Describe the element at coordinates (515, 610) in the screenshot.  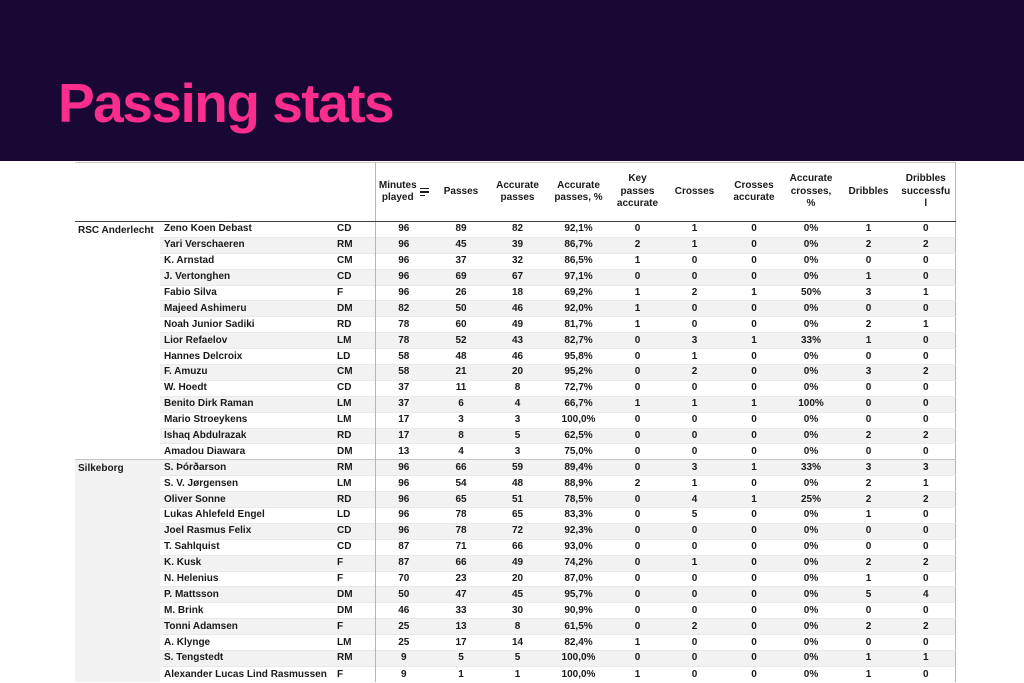
I see `player-row: M. Brink DM 46 33 30 90,9% 0 0 0 0% 0 0` at that location.